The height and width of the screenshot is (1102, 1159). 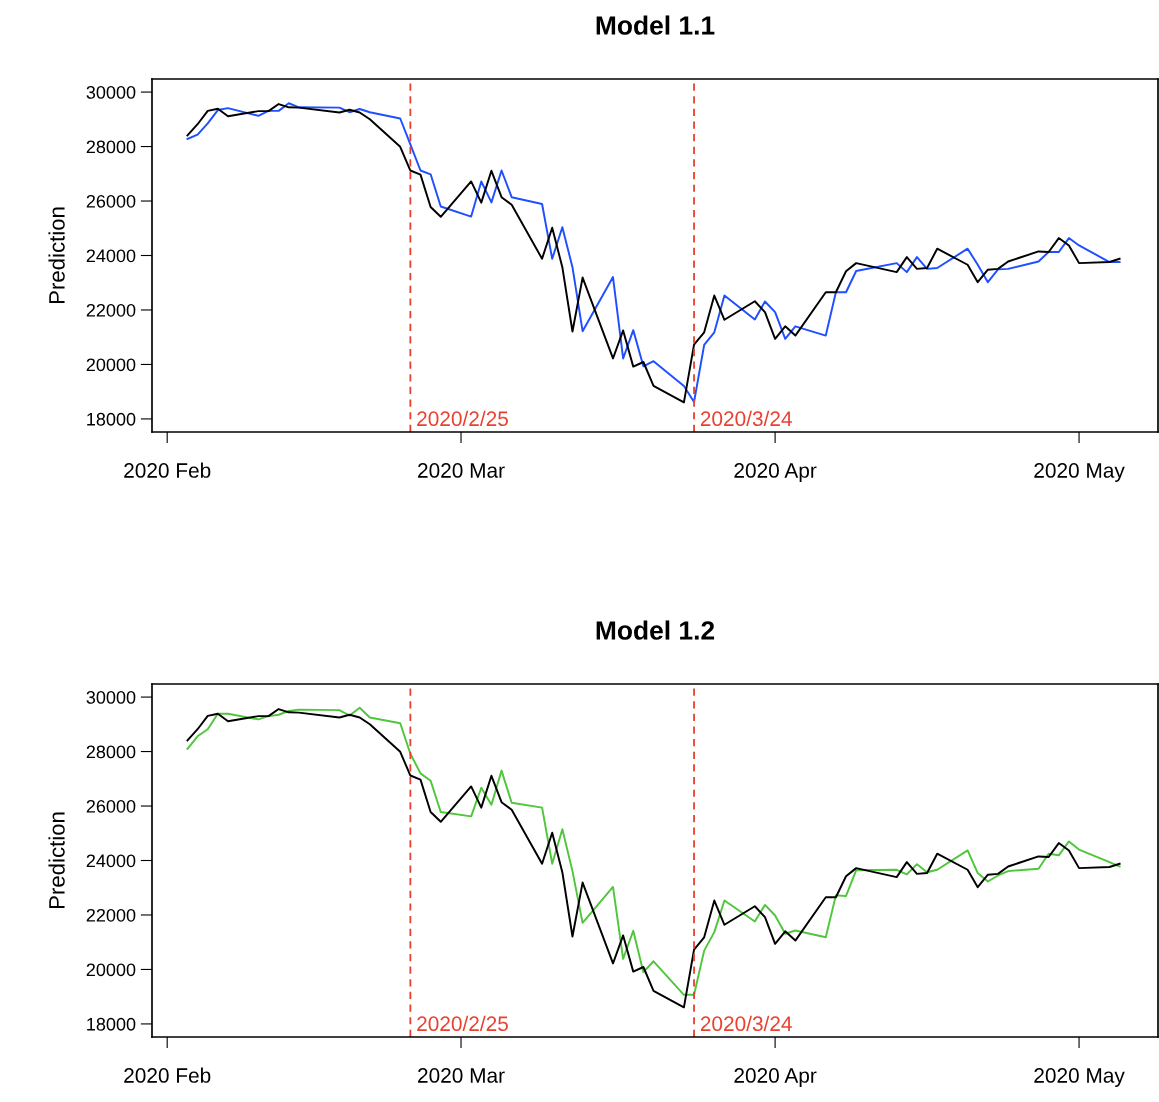 I want to click on chart-title: Model 1.2, so click(x=655, y=630).